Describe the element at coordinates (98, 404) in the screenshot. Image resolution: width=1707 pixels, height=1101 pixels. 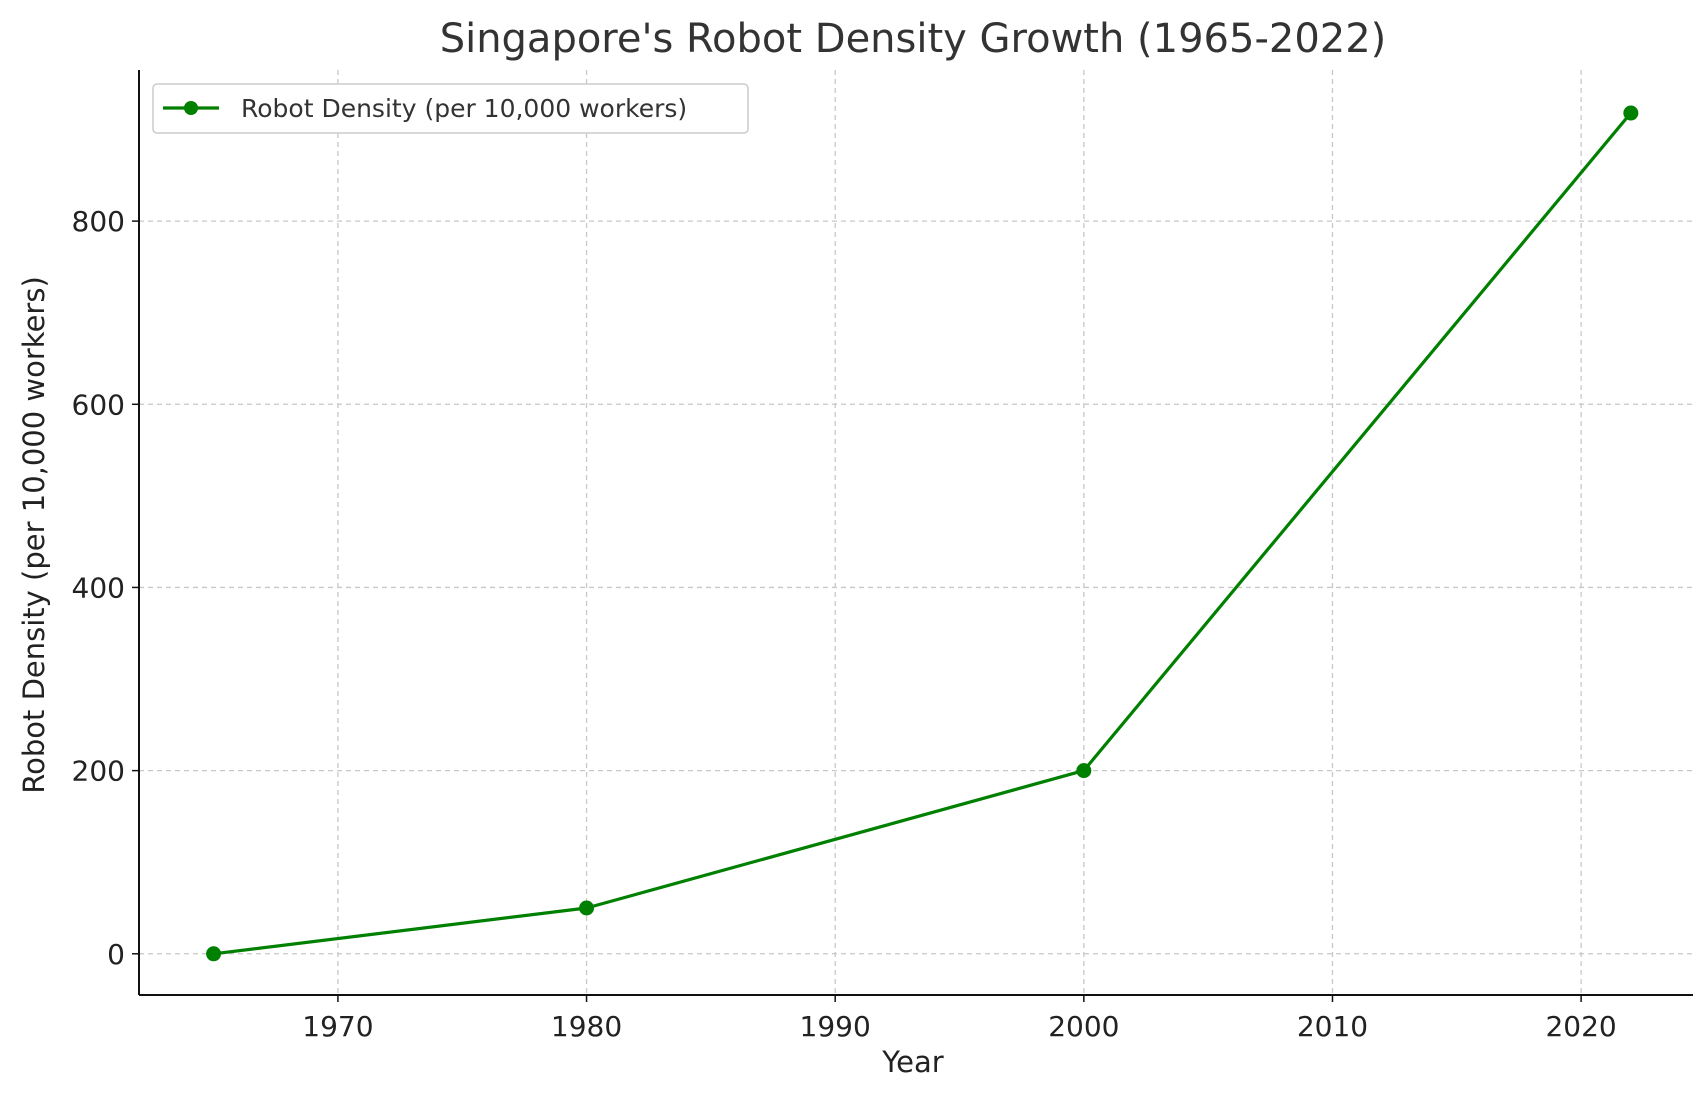
I see `y-tick-label: 600` at that location.